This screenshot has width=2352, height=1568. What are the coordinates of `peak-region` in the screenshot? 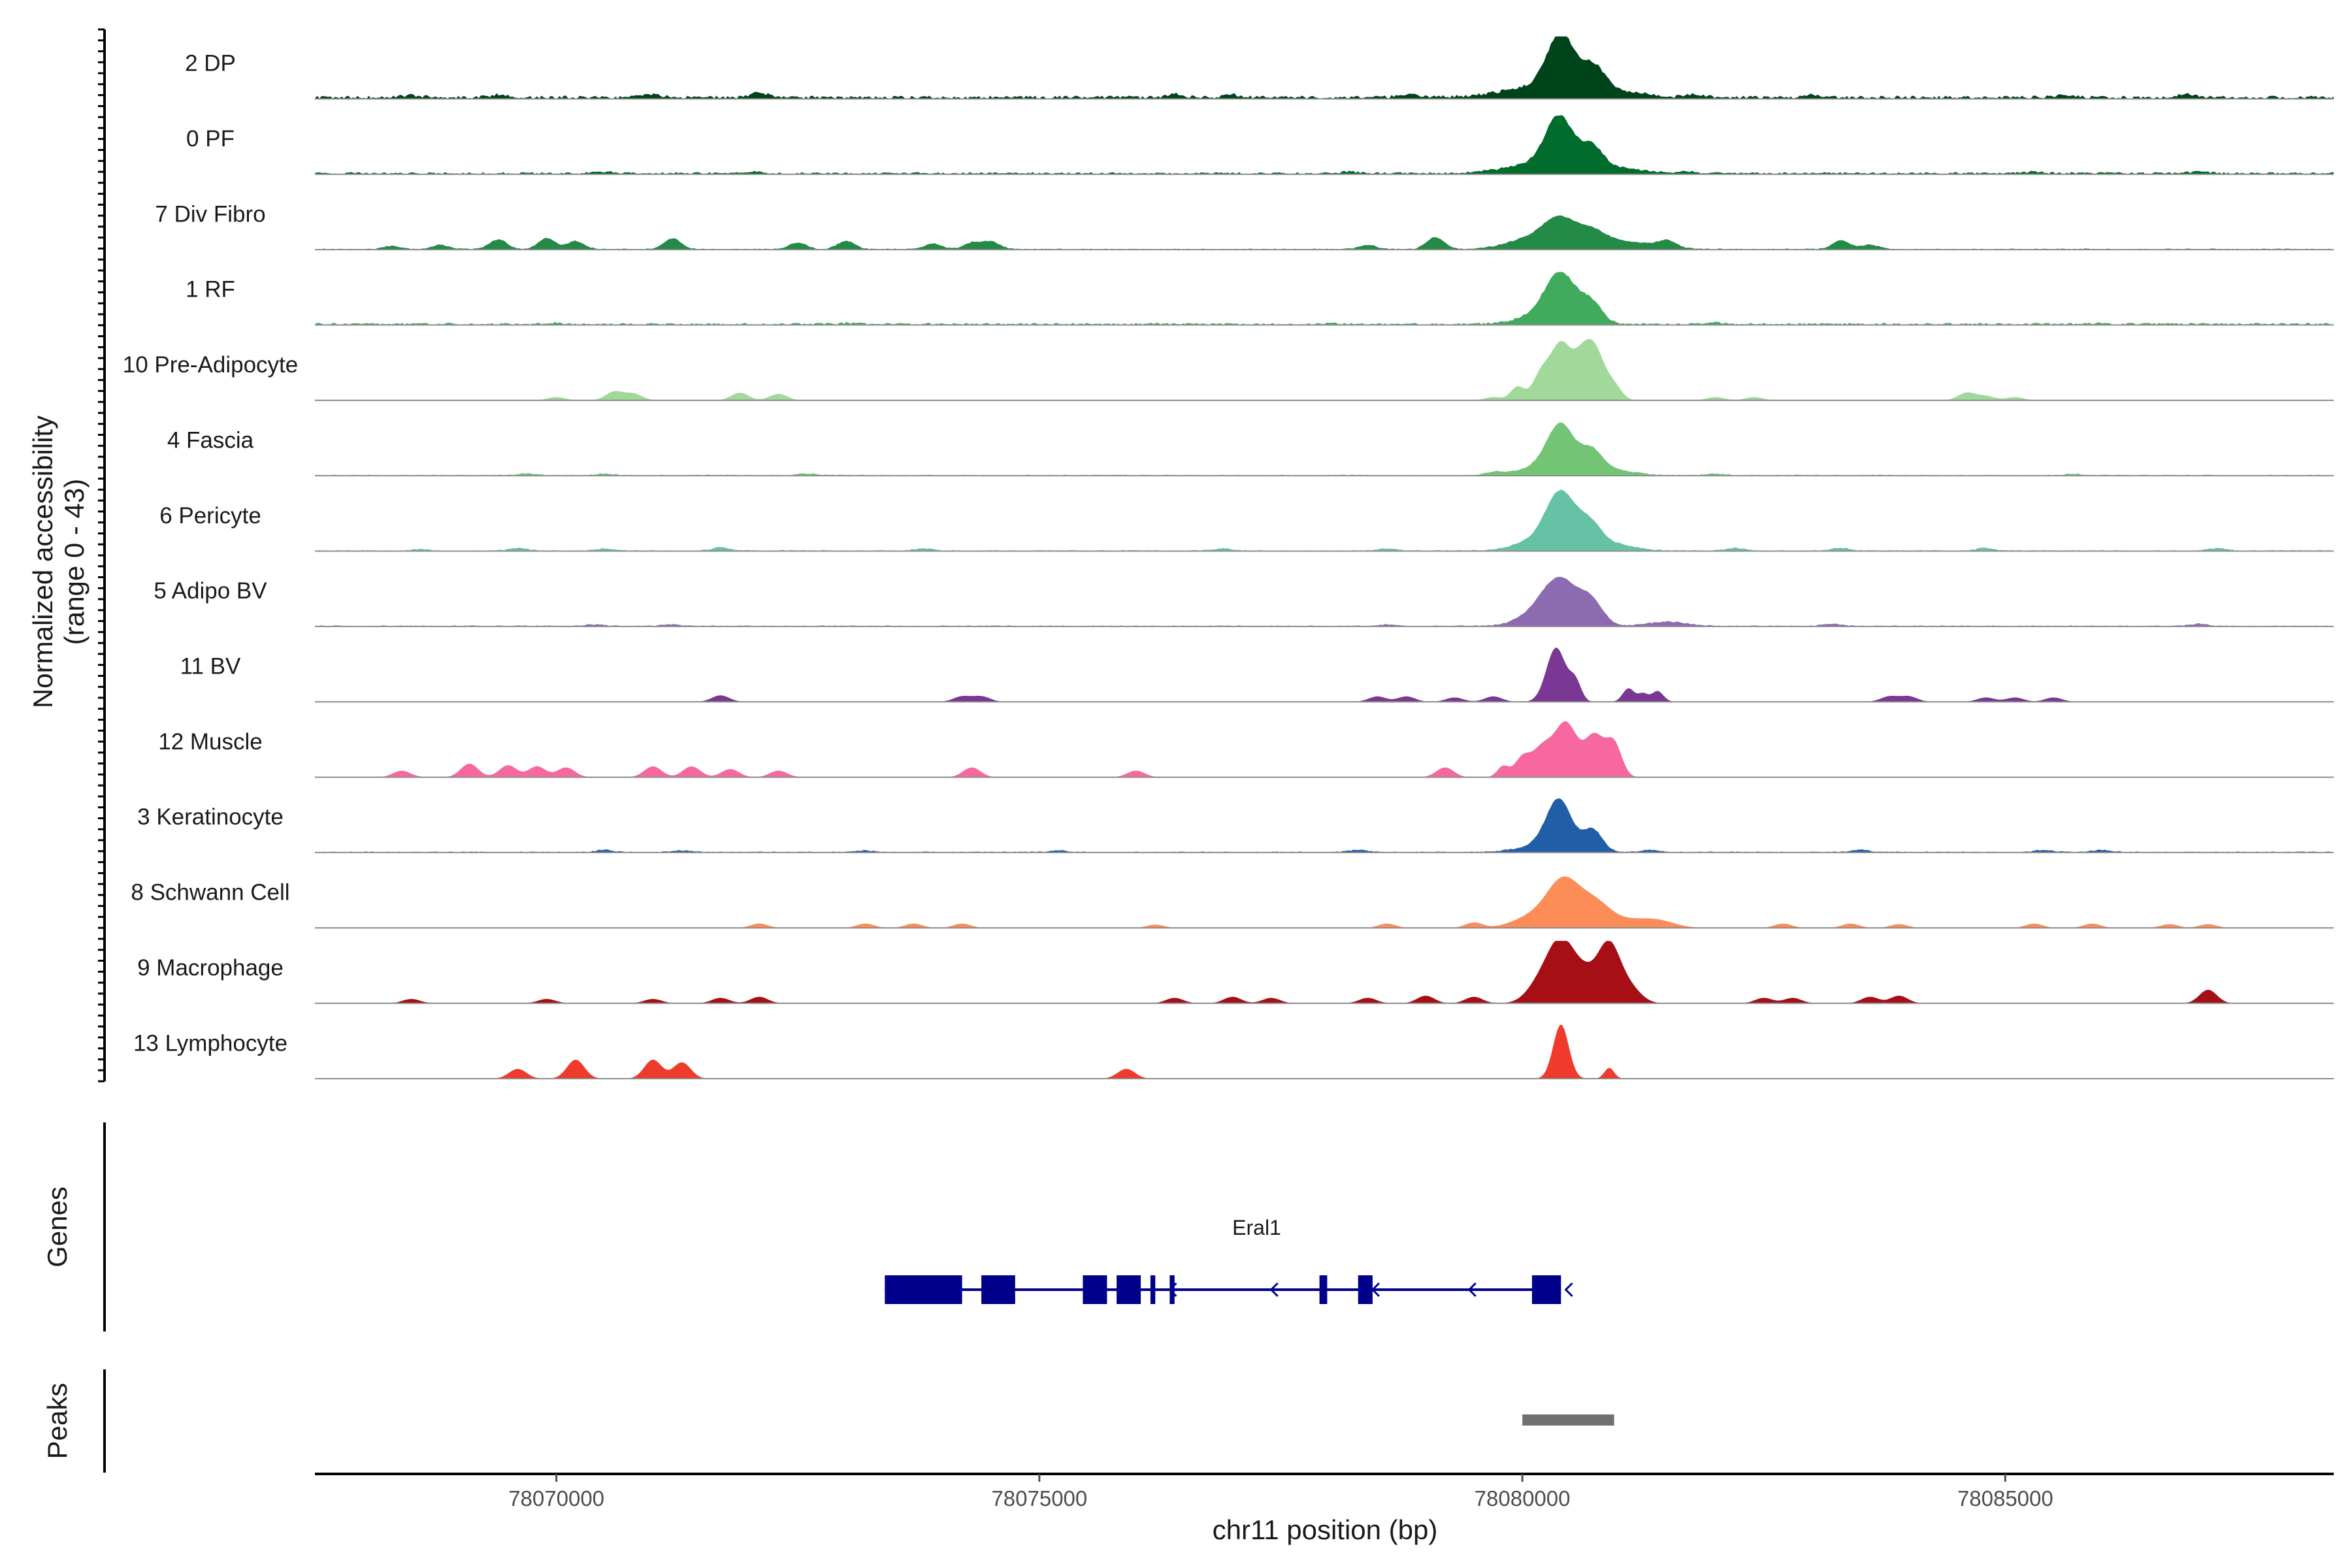 It's located at (1568, 1420).